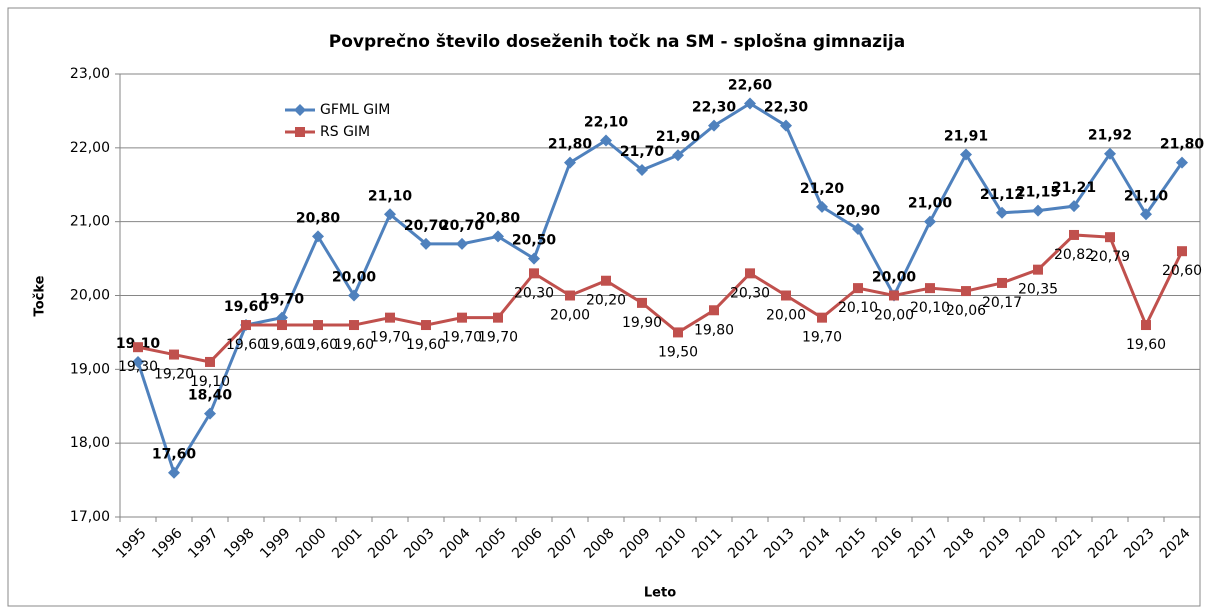  I want to click on data-label: 19,20, so click(174, 375).